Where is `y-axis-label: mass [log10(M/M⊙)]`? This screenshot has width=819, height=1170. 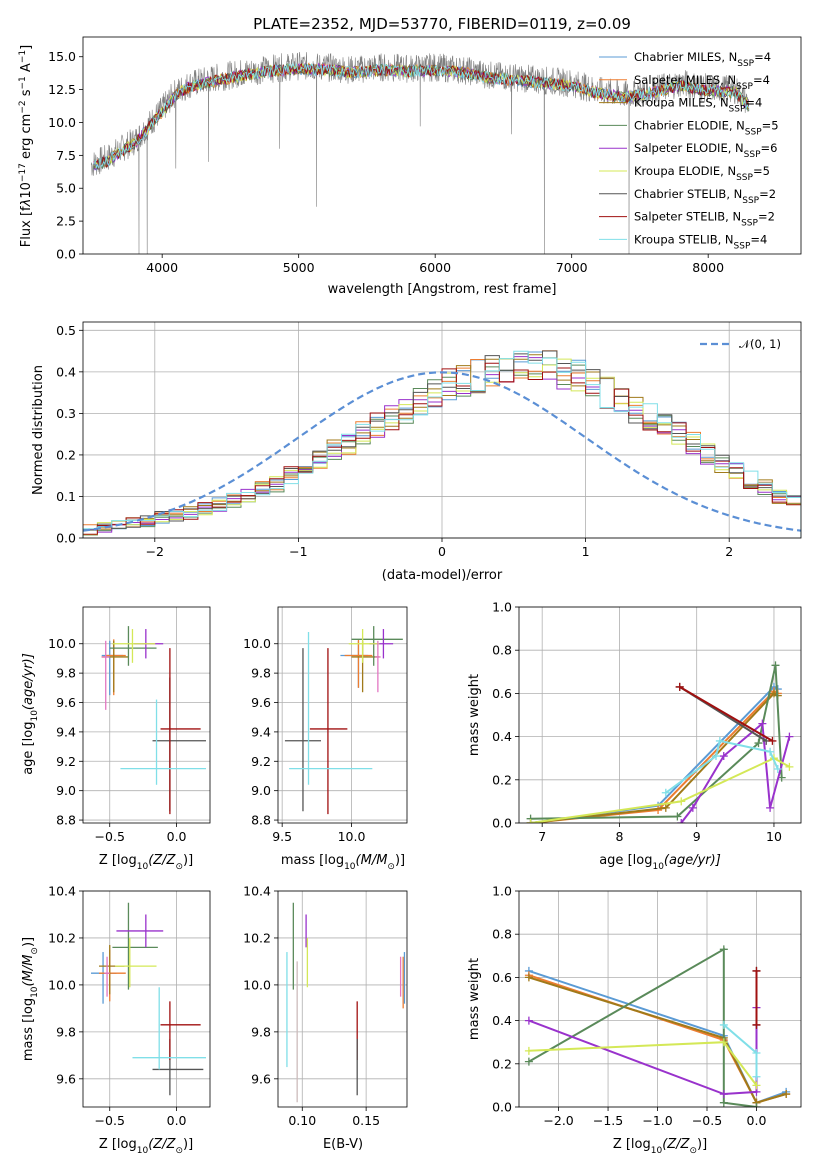 y-axis-label: mass [log10(M/M⊙)] is located at coordinates (30, 999).